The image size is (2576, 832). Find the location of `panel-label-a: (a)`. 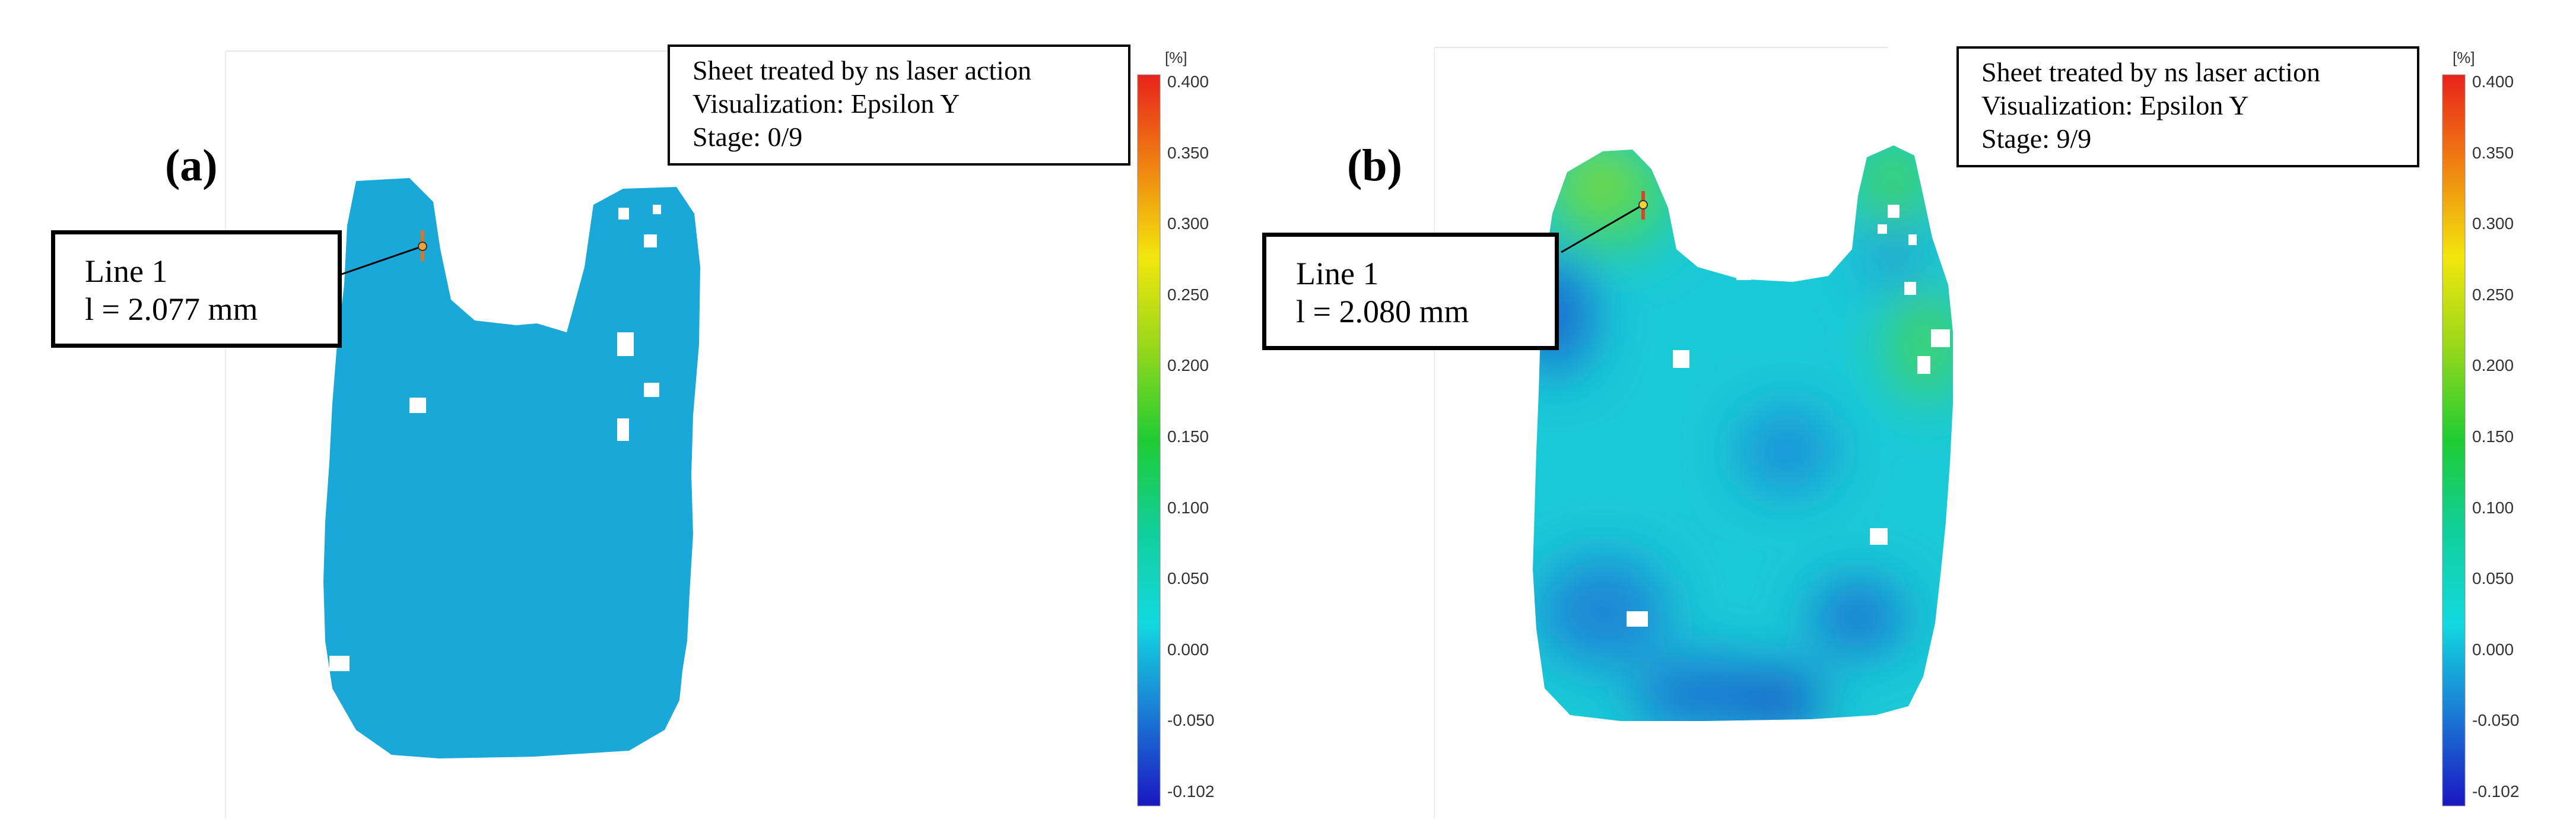

panel-label-a: (a) is located at coordinates (192, 165).